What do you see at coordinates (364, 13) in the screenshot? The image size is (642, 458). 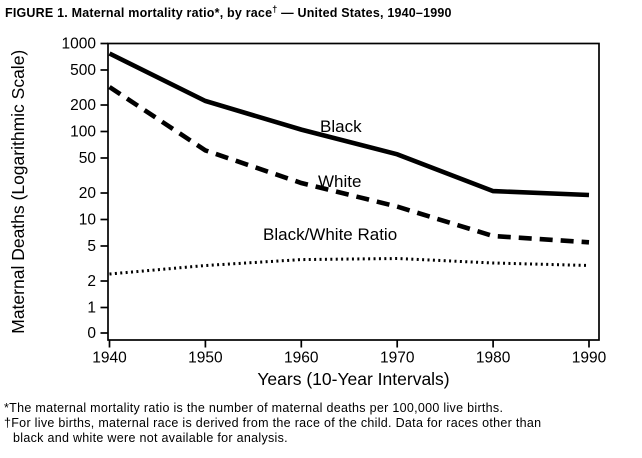 I see `figure-title-text-3: — United States, 1940–1990` at bounding box center [364, 13].